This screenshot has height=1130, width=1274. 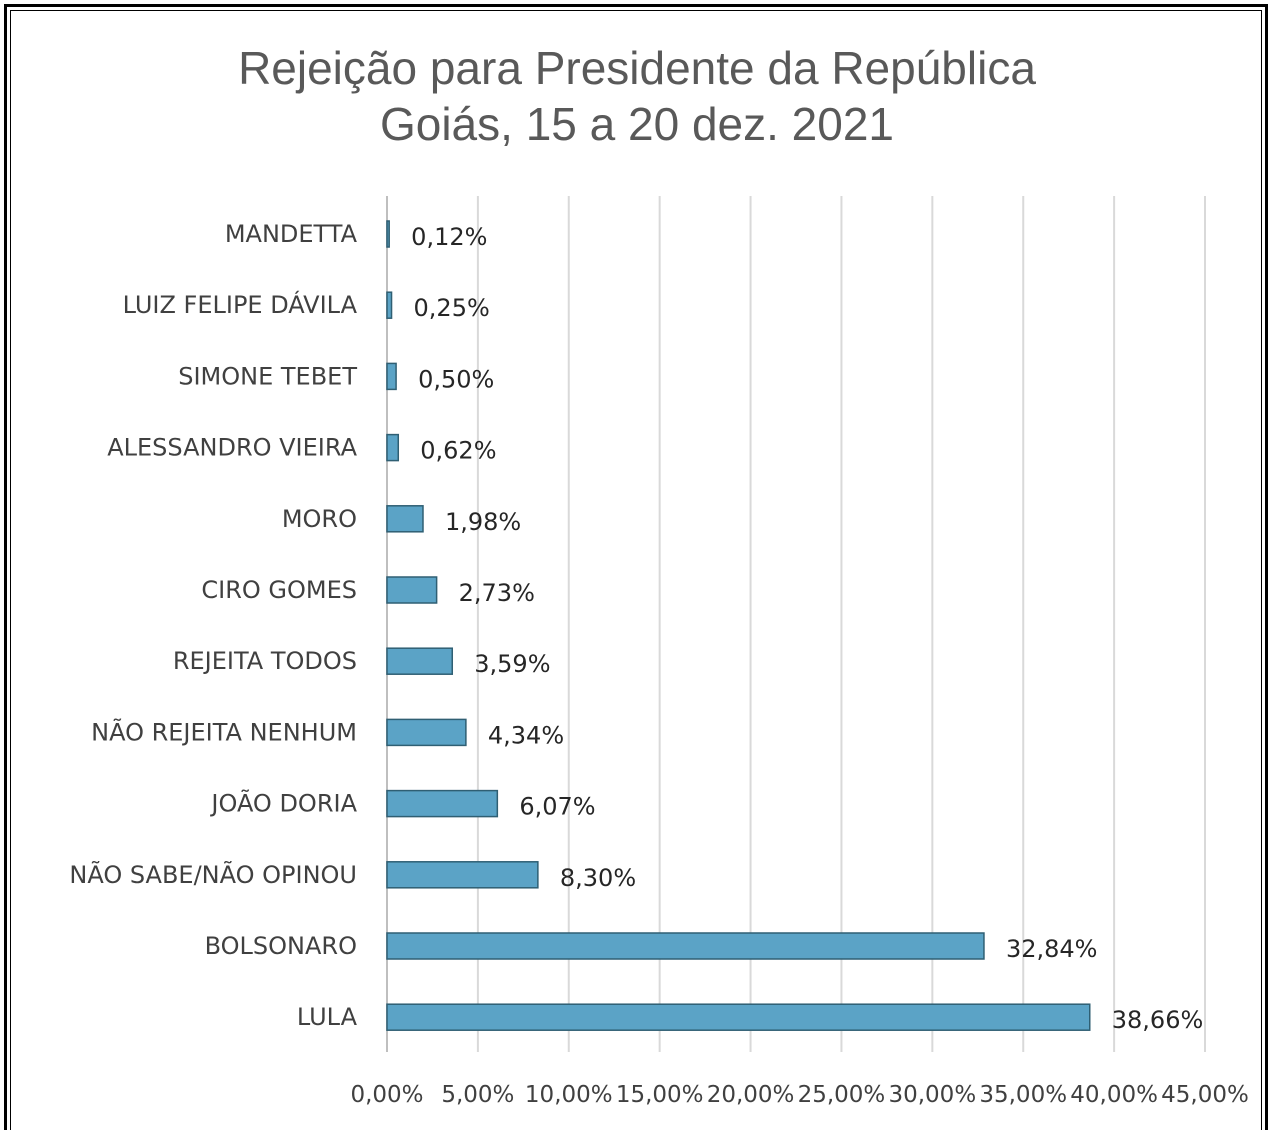 I want to click on category-label: JOÃO DORIA, so click(x=283, y=803).